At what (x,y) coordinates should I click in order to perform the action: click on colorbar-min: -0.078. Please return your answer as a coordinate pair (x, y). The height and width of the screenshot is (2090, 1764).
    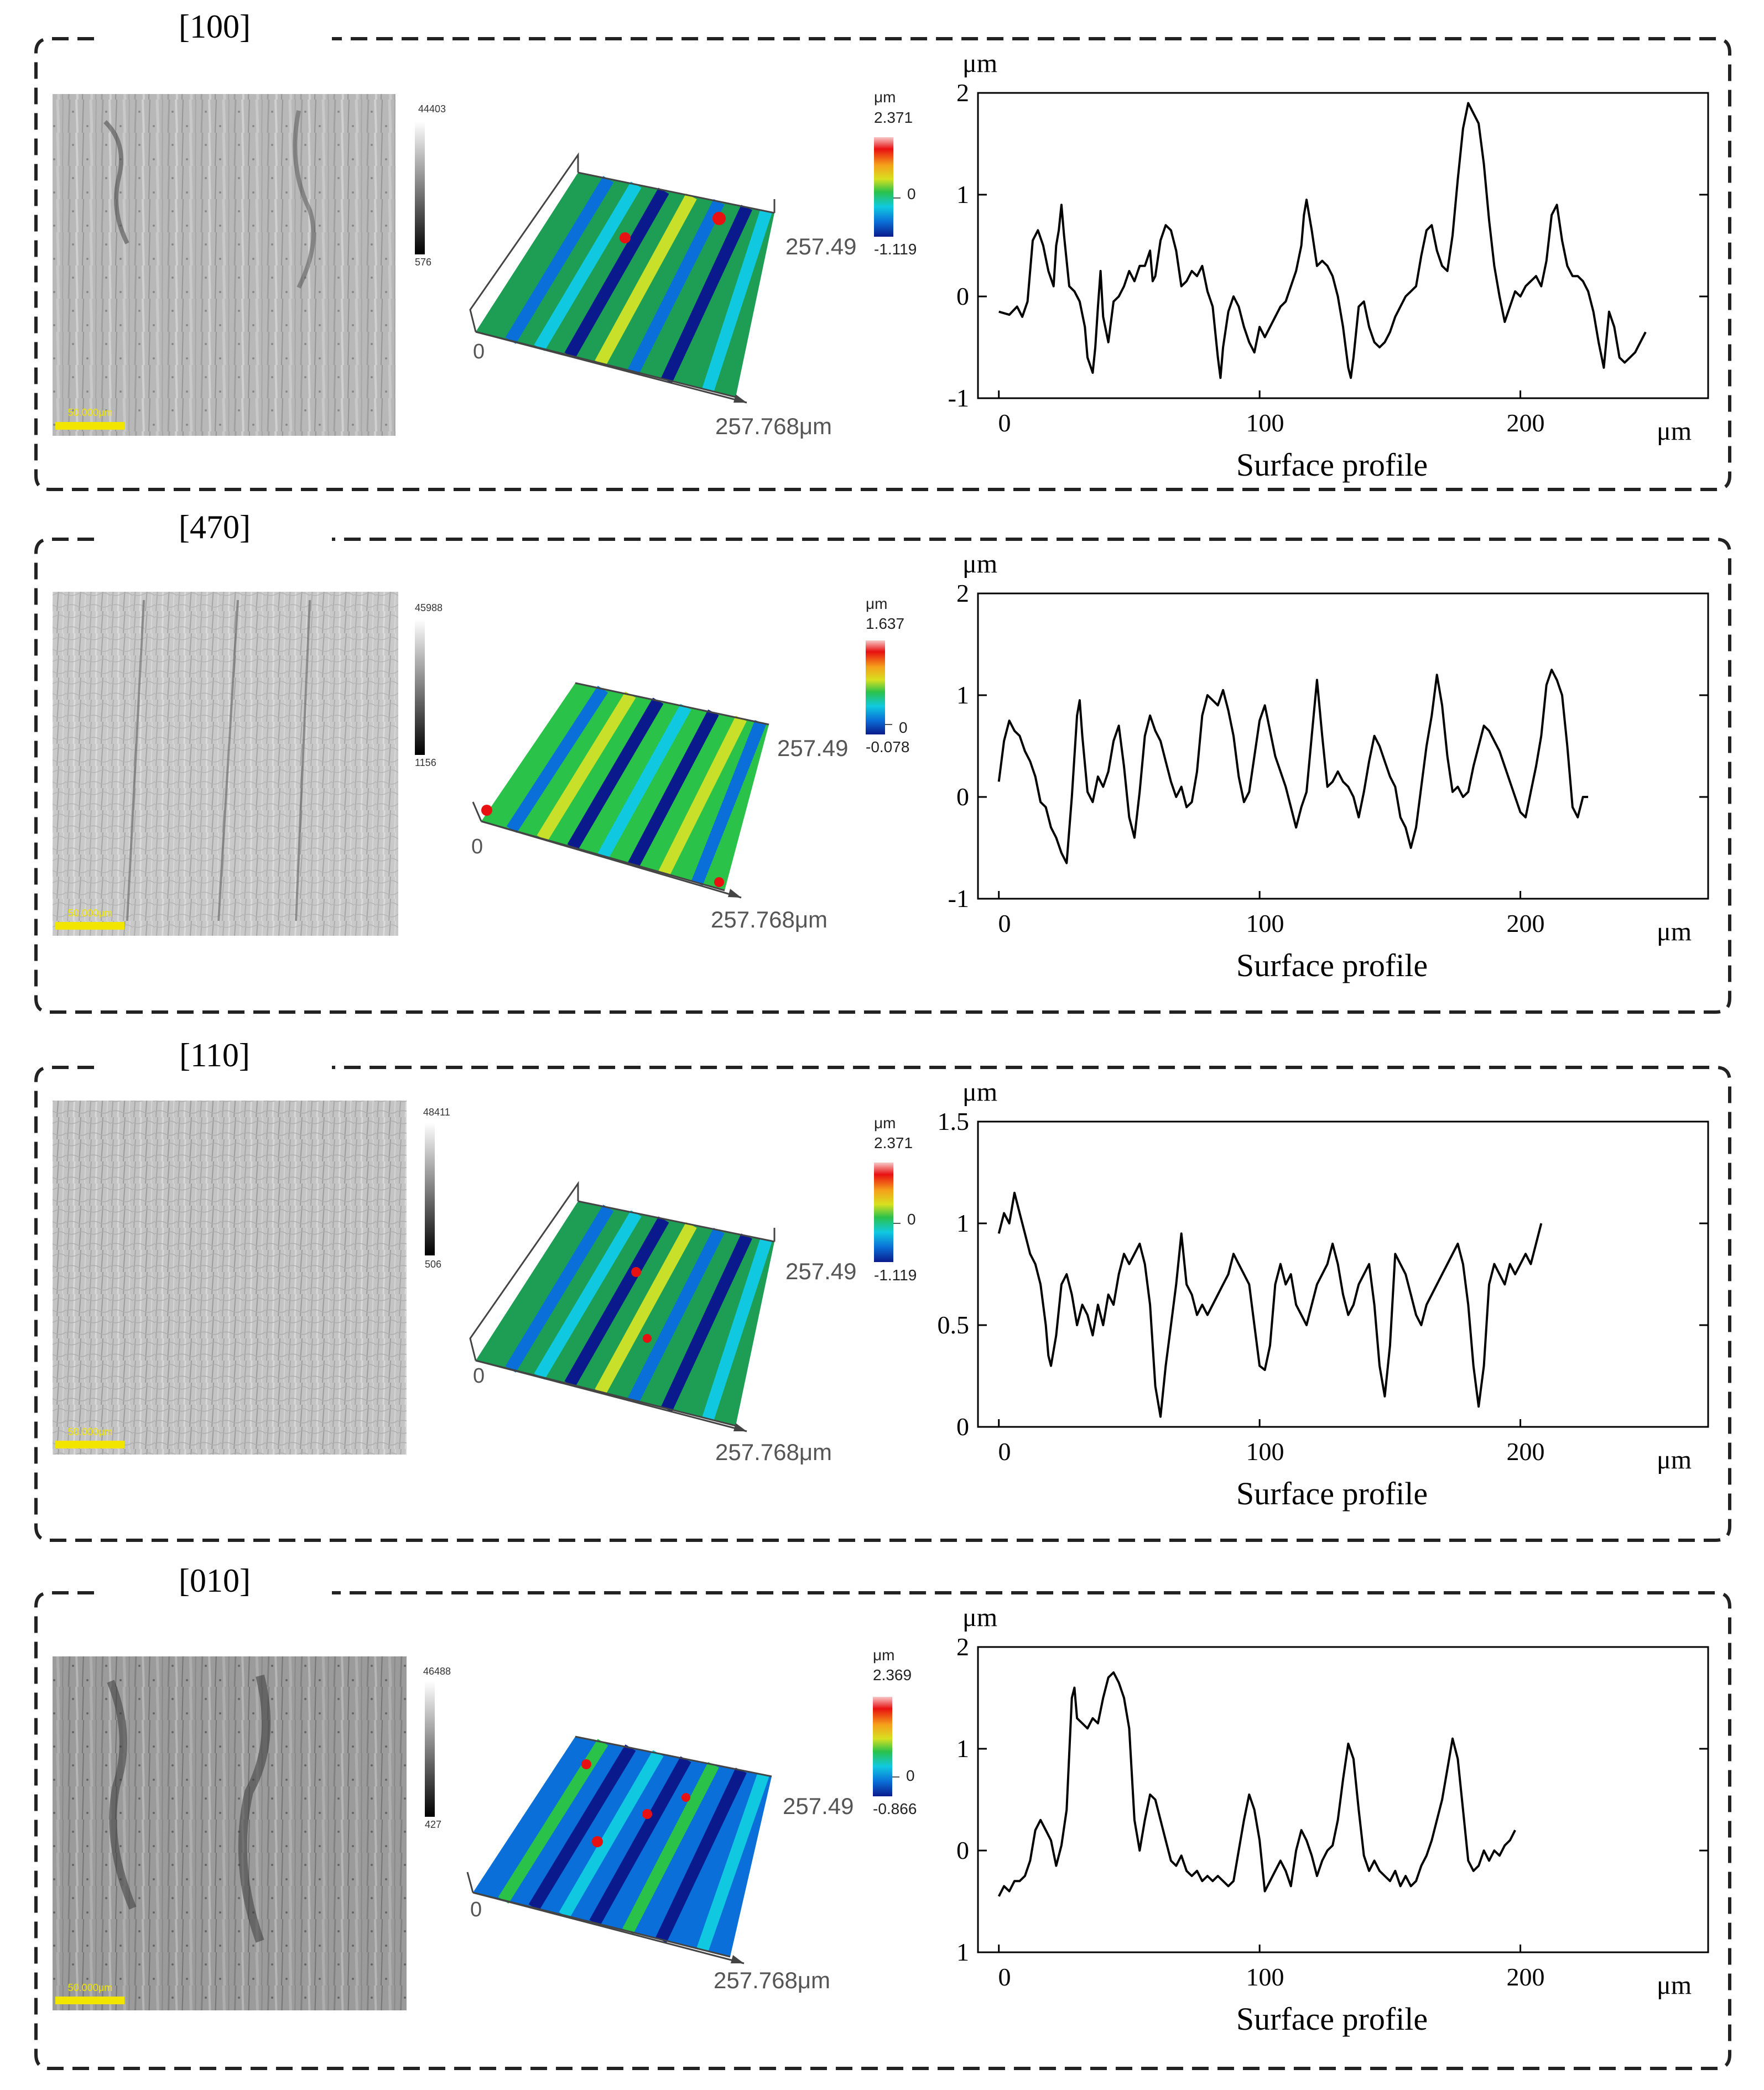
    Looking at the image, I should click on (887, 746).